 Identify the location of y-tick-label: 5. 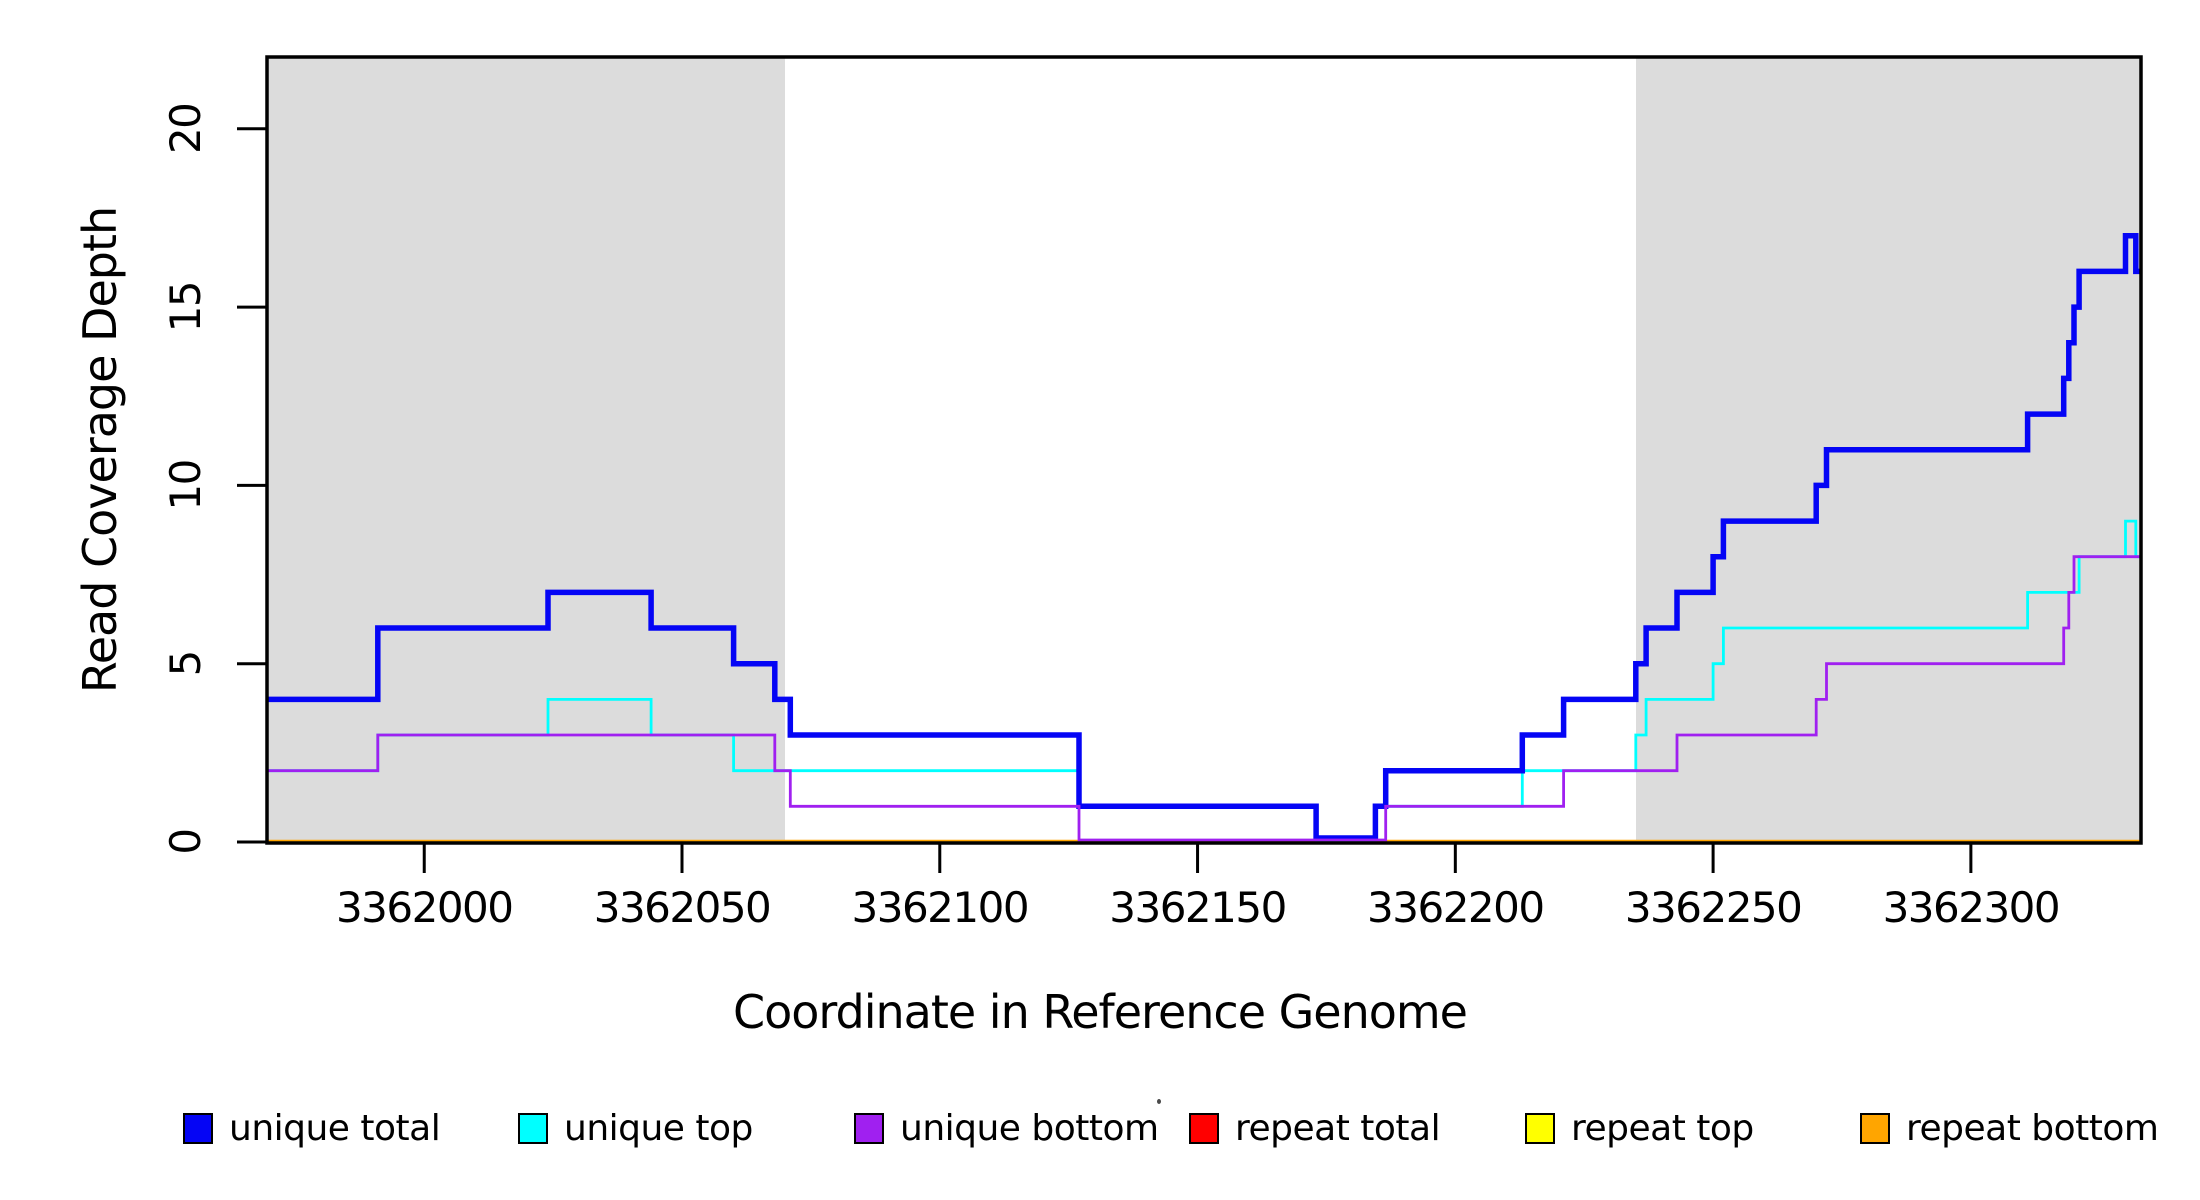
(185, 663).